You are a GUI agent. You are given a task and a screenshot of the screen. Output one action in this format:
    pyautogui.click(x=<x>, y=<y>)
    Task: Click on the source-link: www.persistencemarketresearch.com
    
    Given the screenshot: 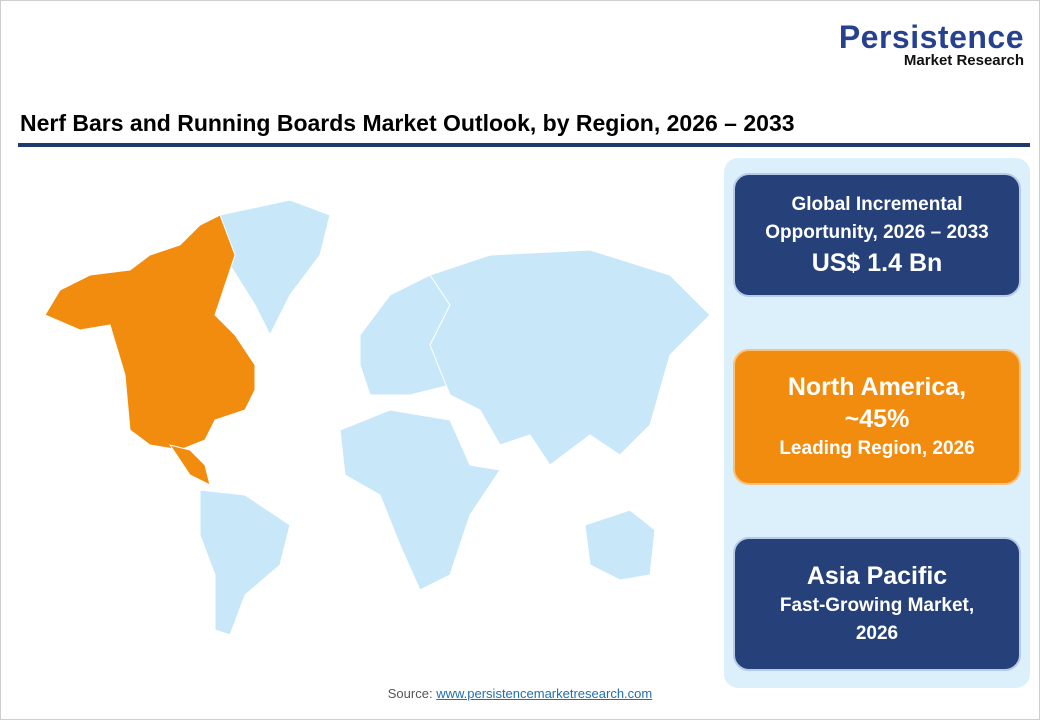 What is the action you would take?
    pyautogui.click(x=544, y=693)
    